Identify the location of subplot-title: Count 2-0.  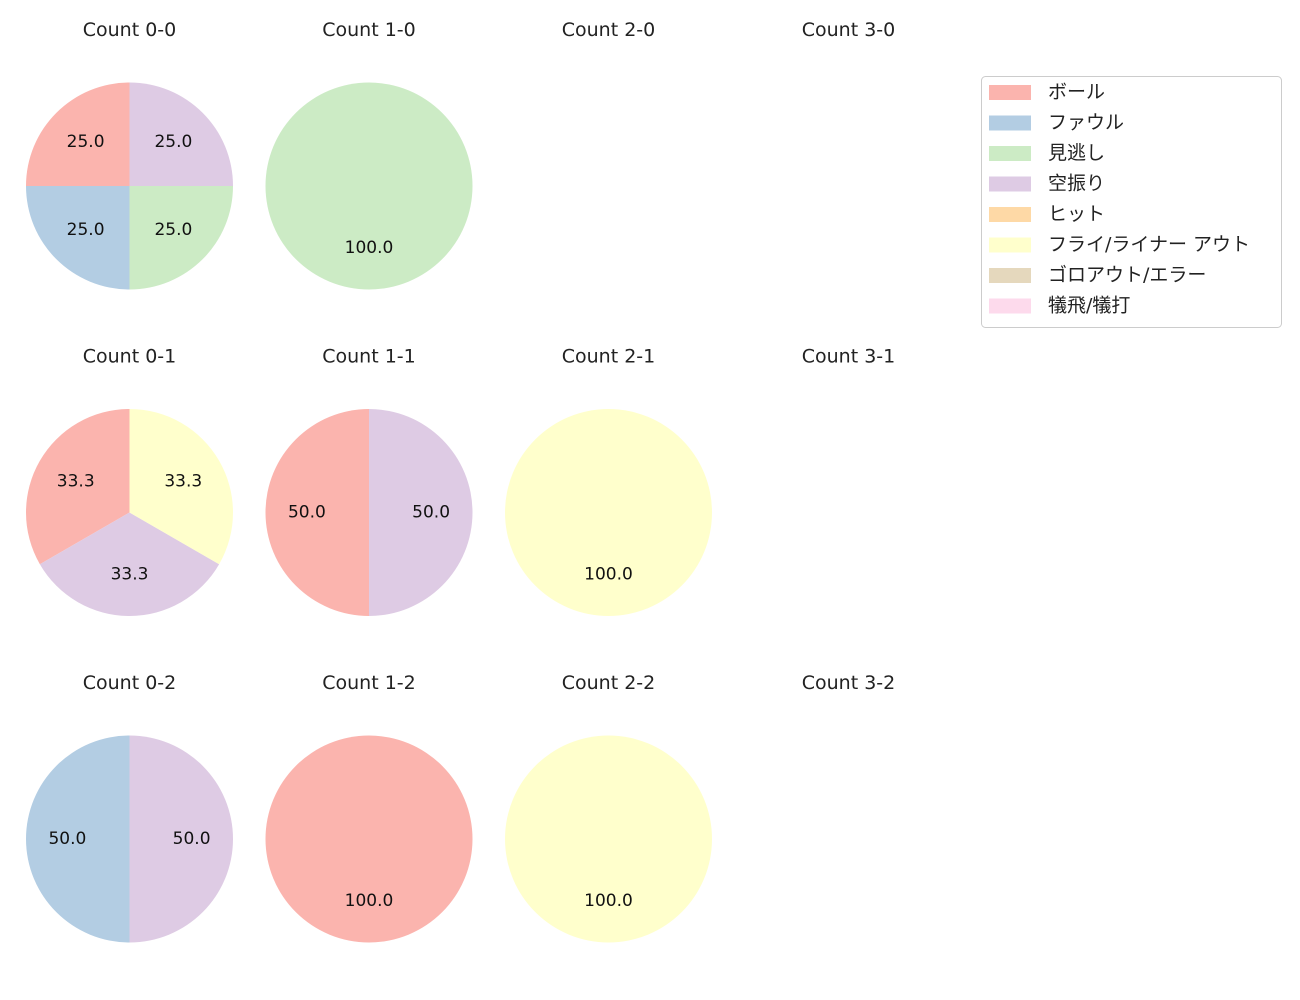
(609, 30).